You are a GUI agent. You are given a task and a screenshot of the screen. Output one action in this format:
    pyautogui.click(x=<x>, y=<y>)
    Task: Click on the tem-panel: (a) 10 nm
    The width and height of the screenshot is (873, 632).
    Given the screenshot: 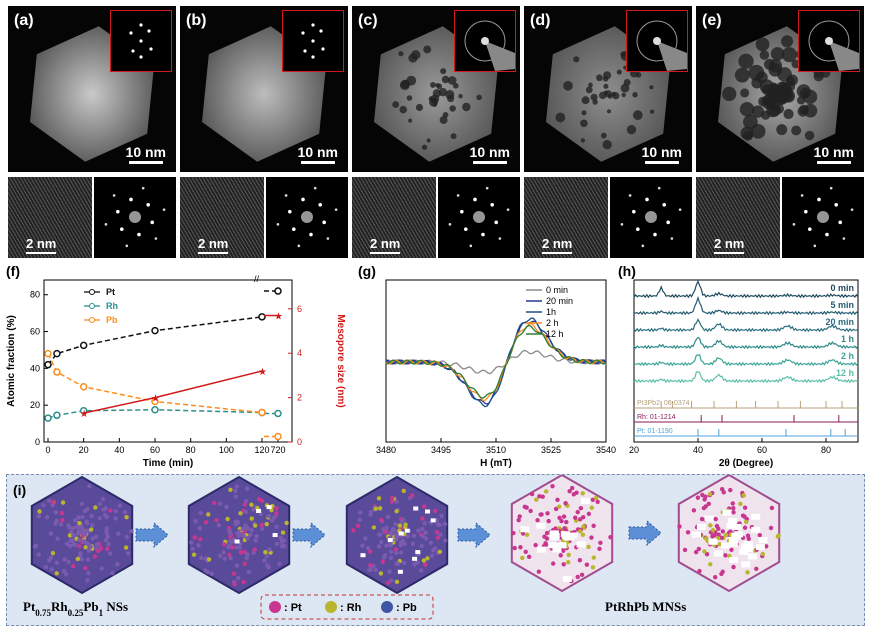 What is the action you would take?
    pyautogui.click(x=92, y=89)
    